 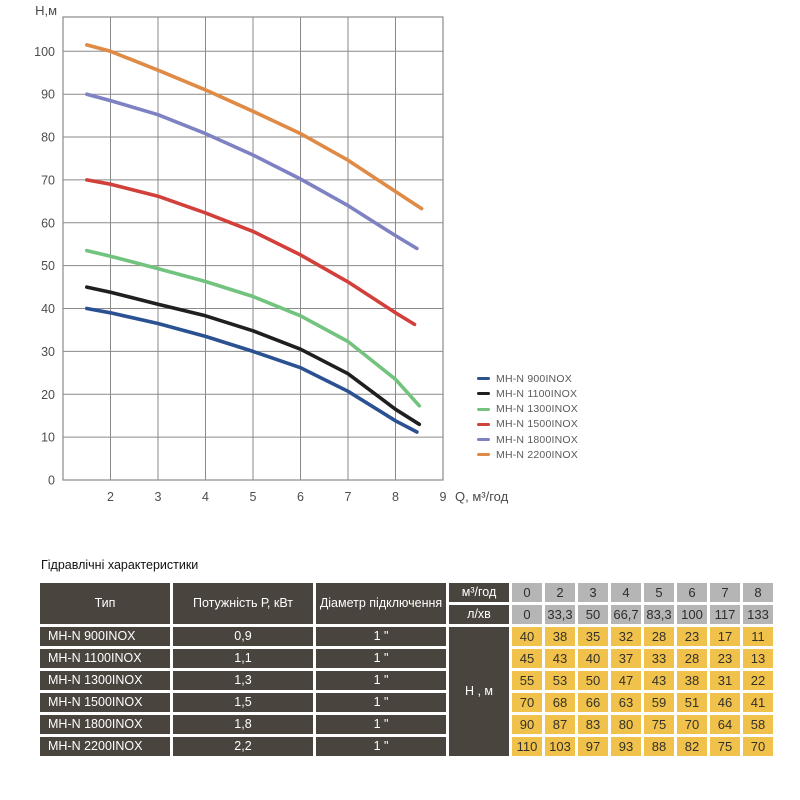 What do you see at coordinates (527, 592) in the screenshot?
I see `flow-m3h-value: 0` at bounding box center [527, 592].